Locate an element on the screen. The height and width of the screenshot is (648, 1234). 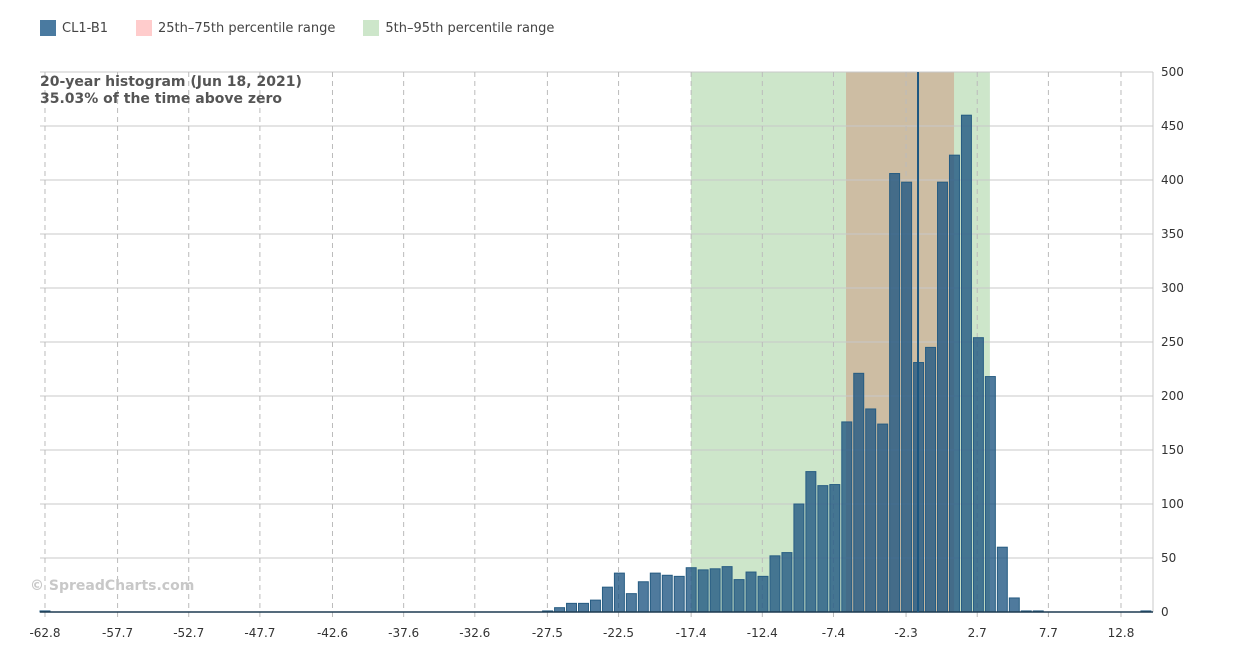
x-tick-label: 12.8 is located at coordinates (1121, 633).